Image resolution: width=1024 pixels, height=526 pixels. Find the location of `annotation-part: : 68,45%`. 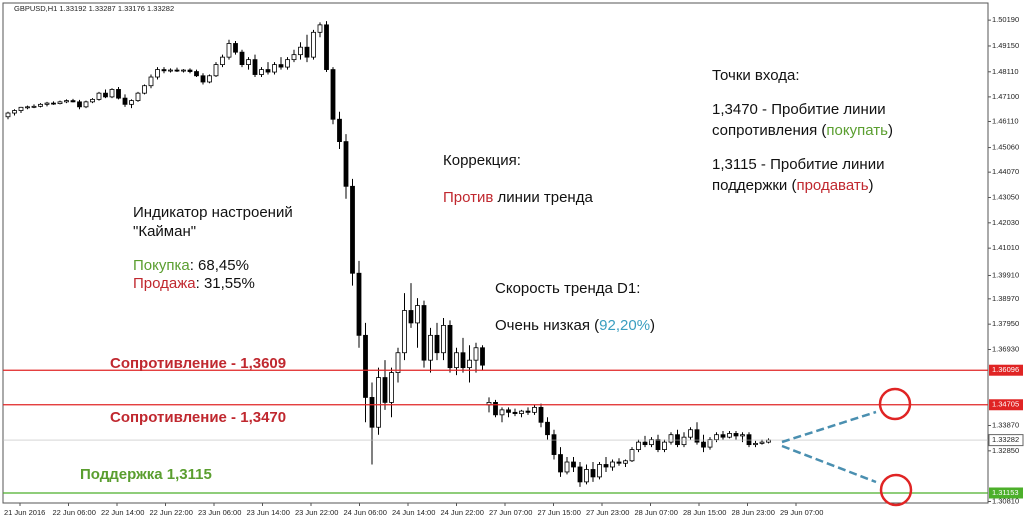

annotation-part: : 68,45% is located at coordinates (219, 265).